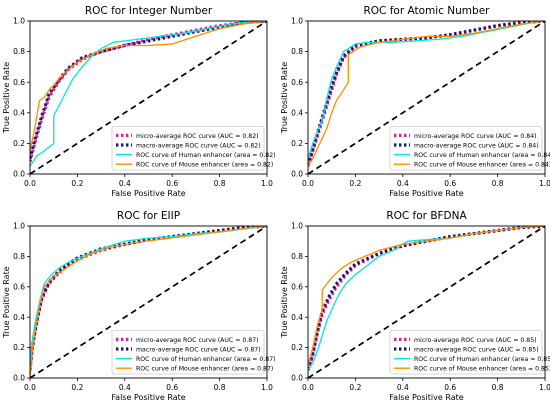  What do you see at coordinates (427, 11) in the screenshot?
I see `chart-title: ROC for Atomic Number` at bounding box center [427, 11].